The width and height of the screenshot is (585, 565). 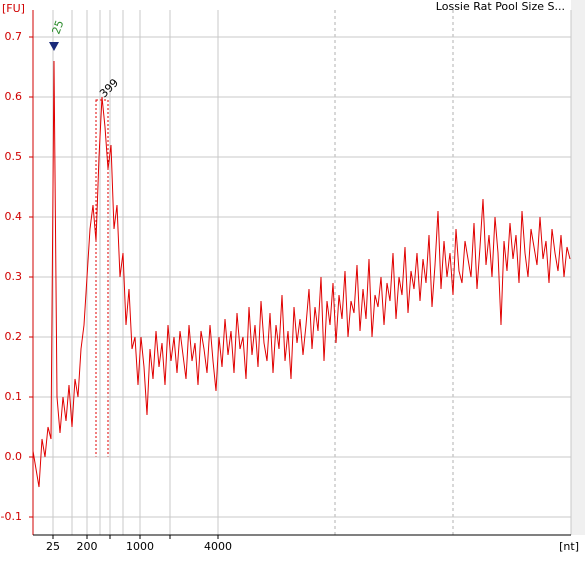 What do you see at coordinates (578, 267) in the screenshot?
I see `right-margin` at bounding box center [578, 267].